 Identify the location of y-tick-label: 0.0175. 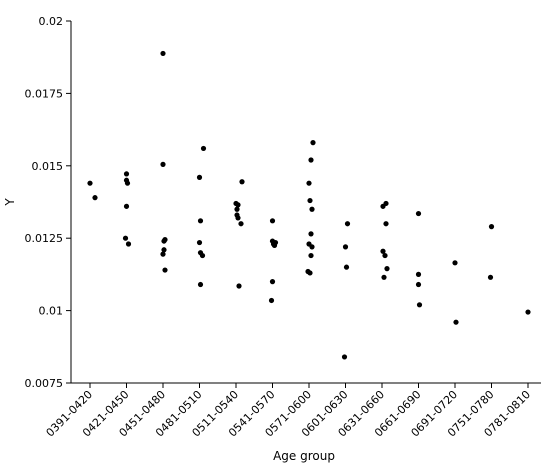
(44, 93).